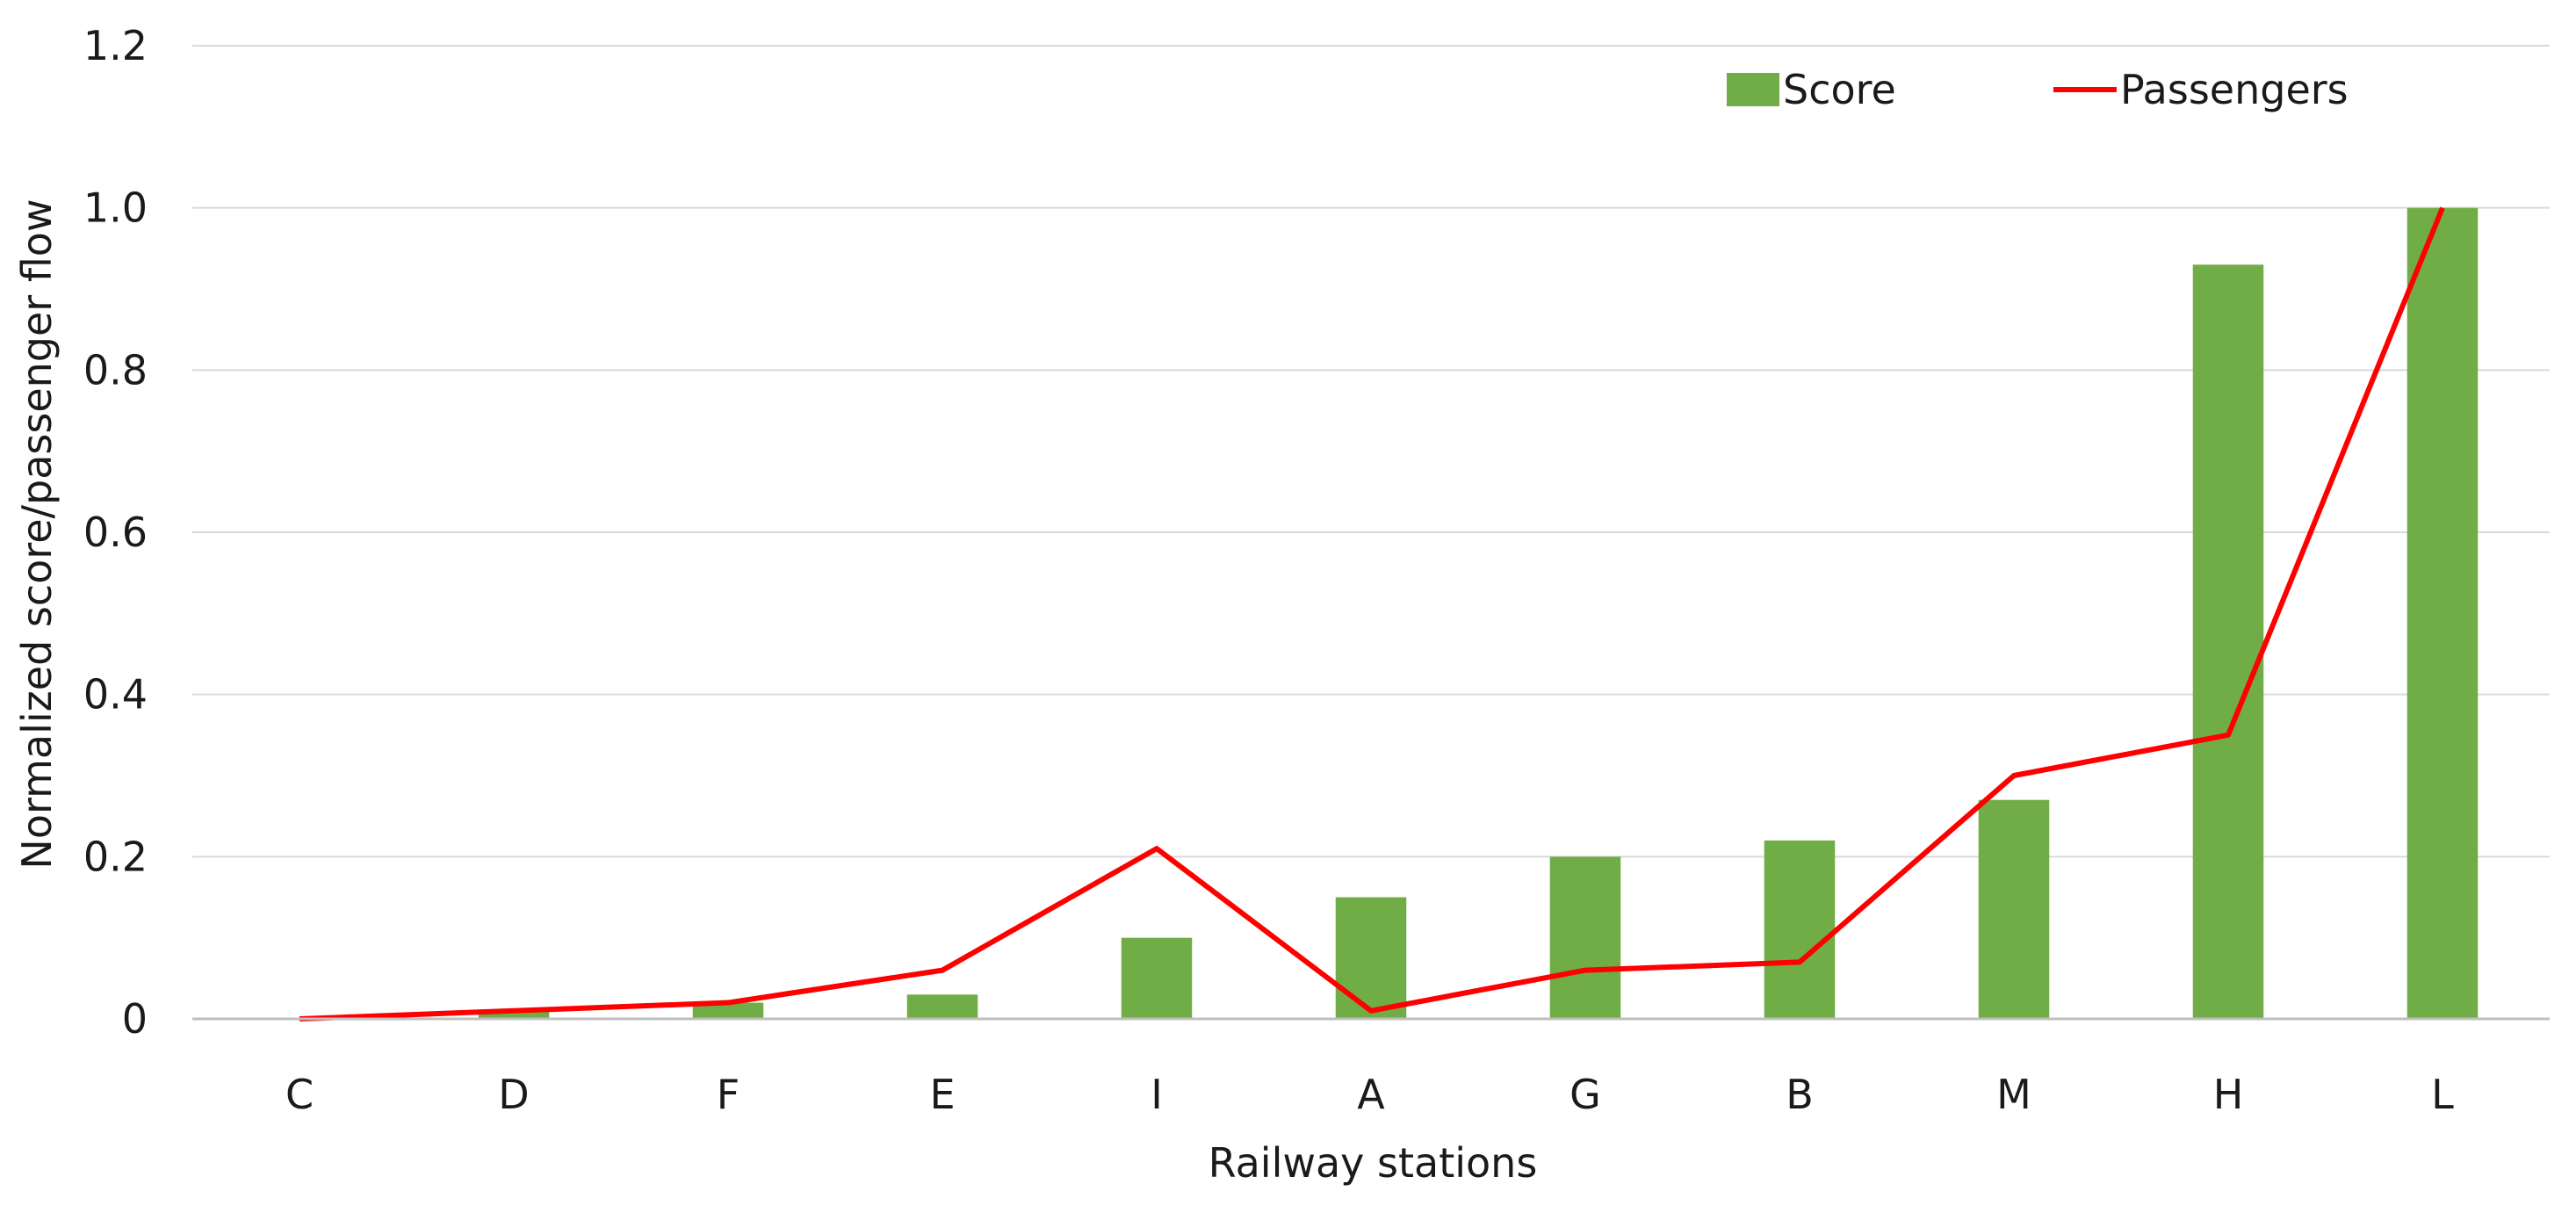 This screenshot has height=1213, width=2576. What do you see at coordinates (1585, 1094) in the screenshot?
I see `x-tick-label: G` at bounding box center [1585, 1094].